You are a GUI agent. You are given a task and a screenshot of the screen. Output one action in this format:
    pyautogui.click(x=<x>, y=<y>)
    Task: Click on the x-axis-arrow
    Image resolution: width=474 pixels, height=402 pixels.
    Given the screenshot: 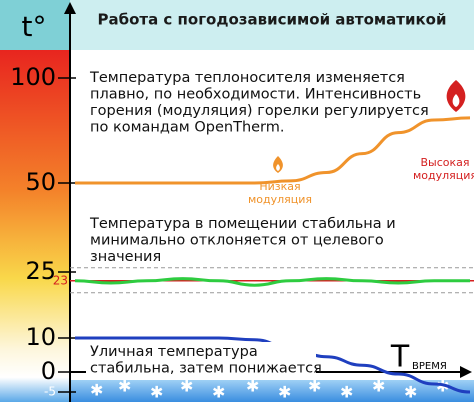 What is the action you would take?
    pyautogui.click(x=466, y=372)
    